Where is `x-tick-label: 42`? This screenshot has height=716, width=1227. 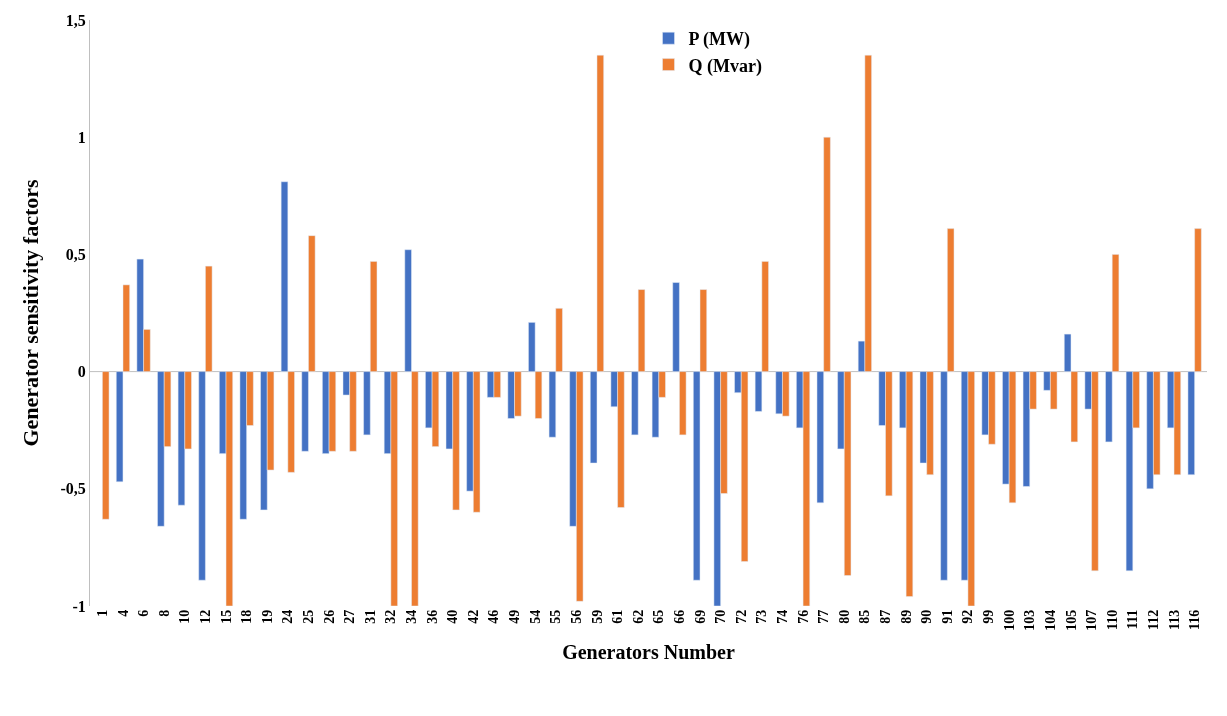 x-tick-label: 42 is located at coordinates (473, 616).